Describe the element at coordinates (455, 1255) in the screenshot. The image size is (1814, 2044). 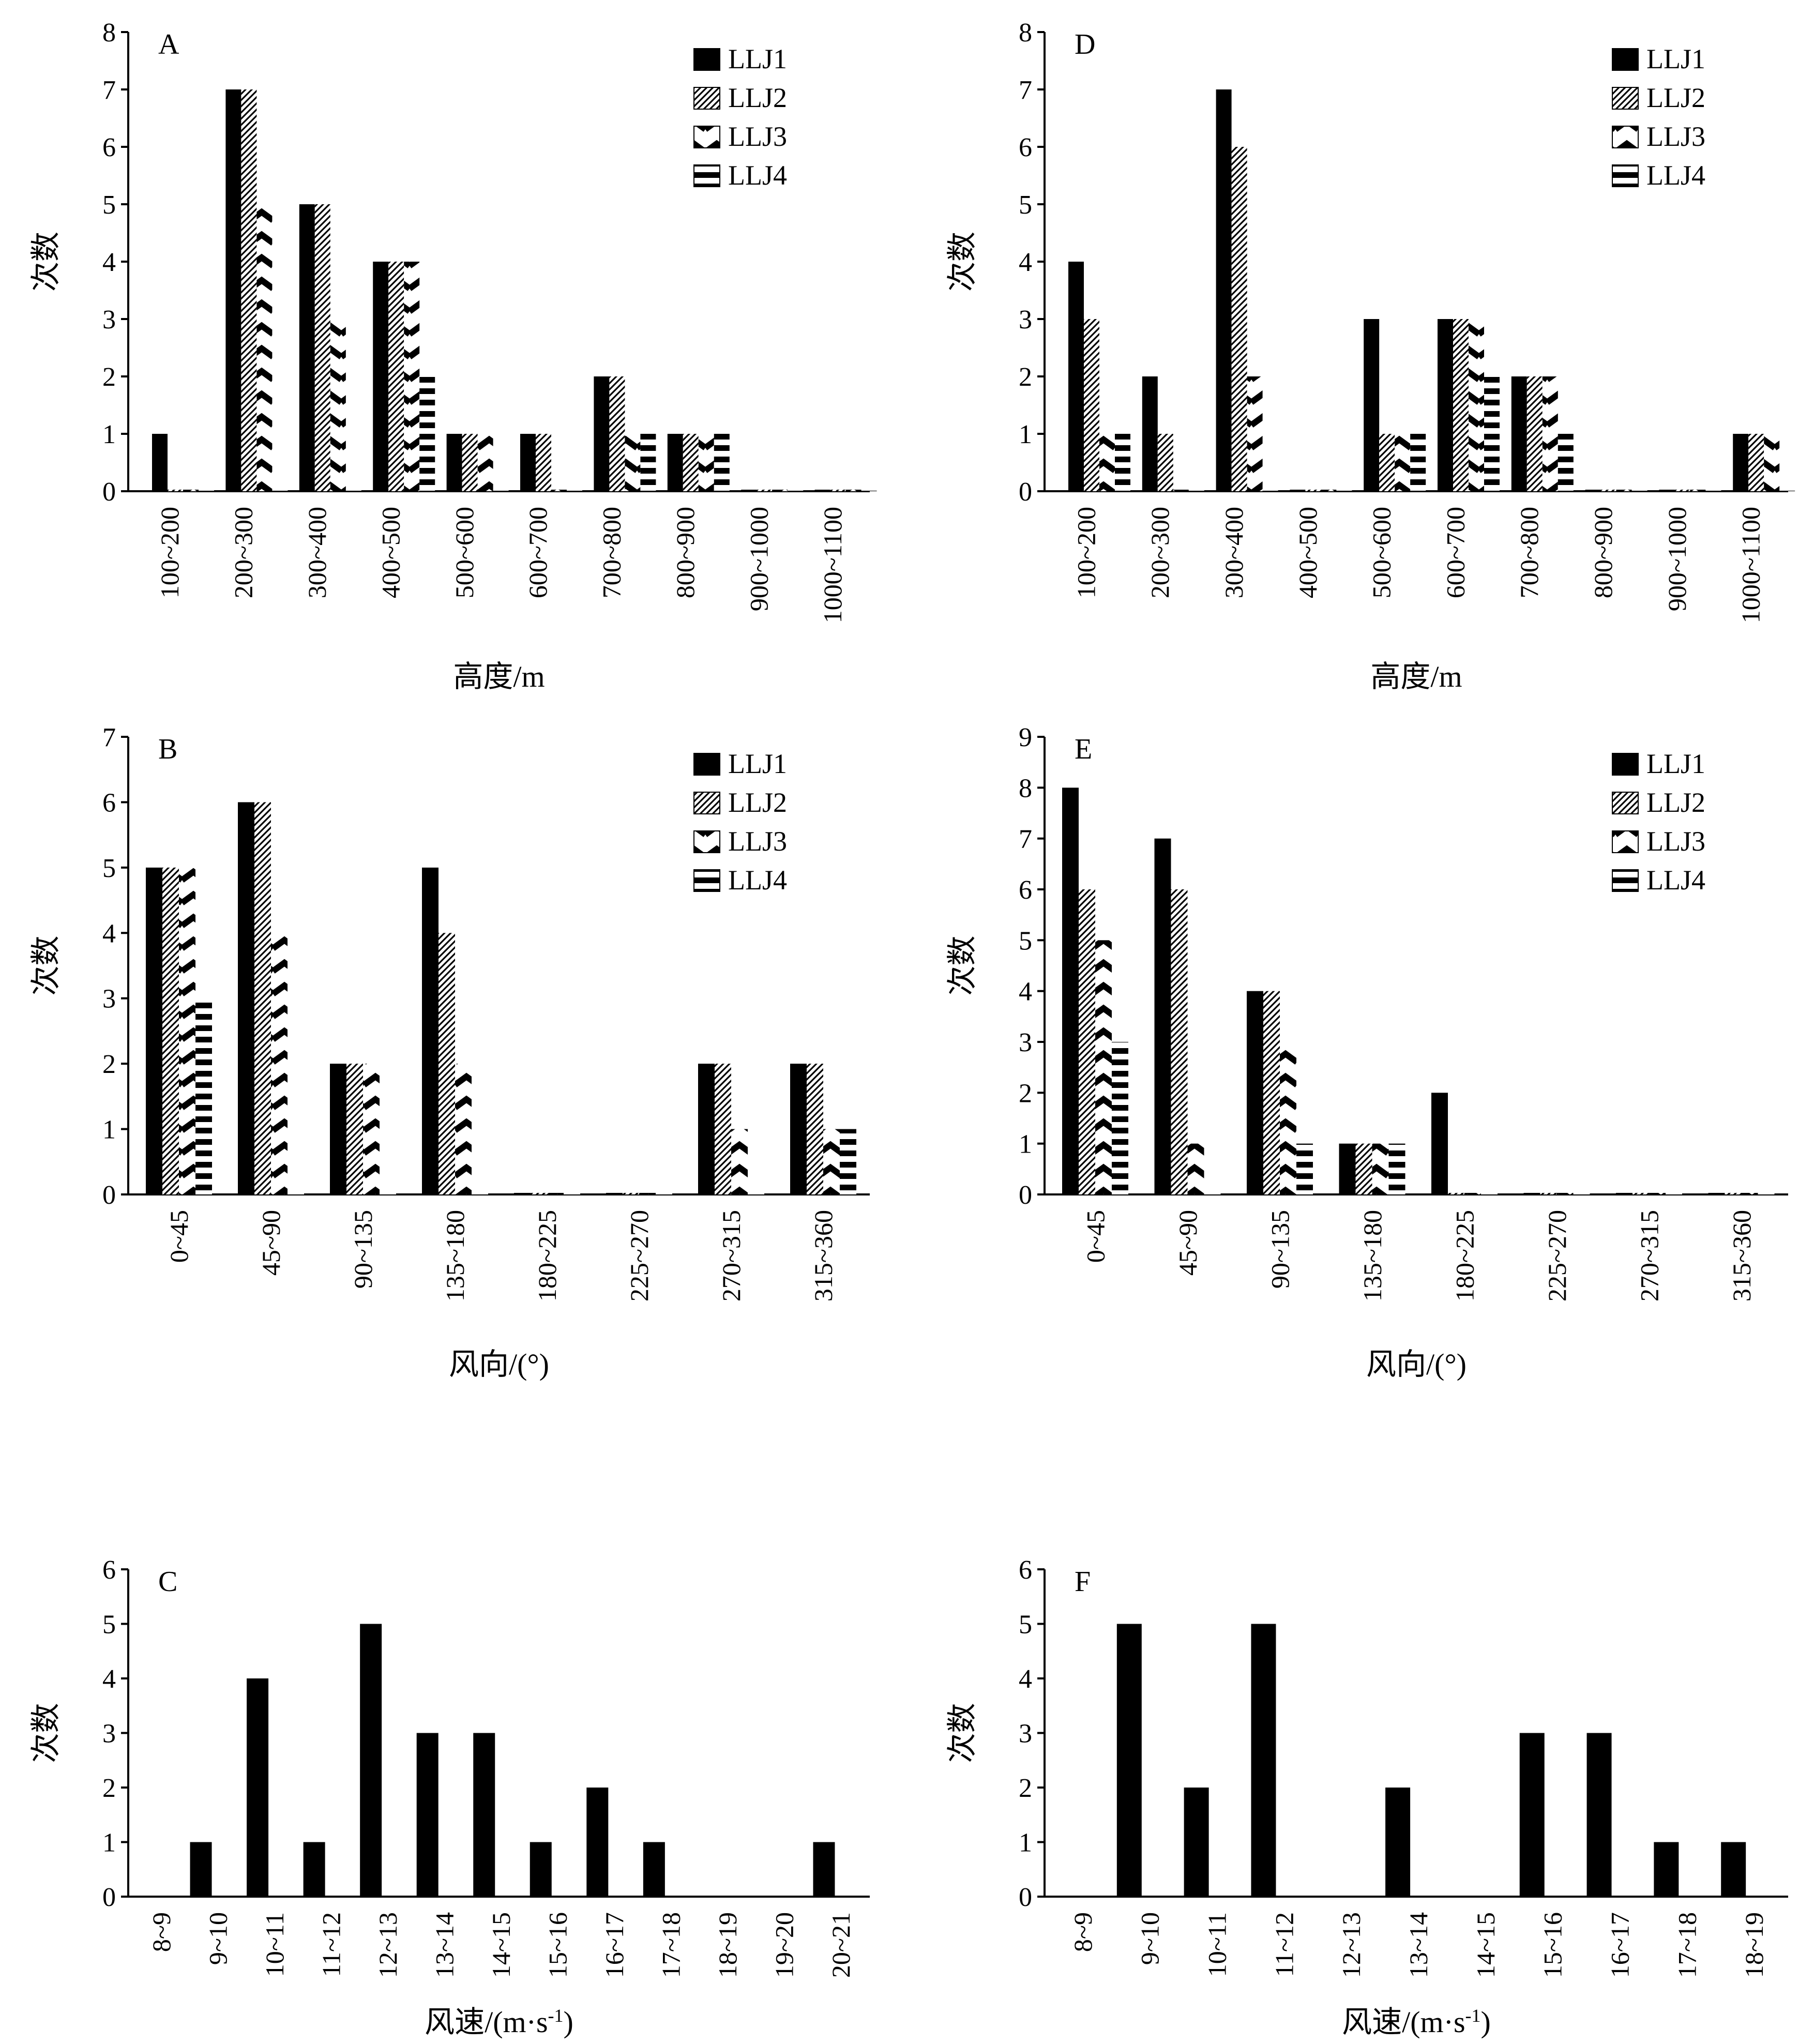
I see `x-tick-label: 135~180` at that location.